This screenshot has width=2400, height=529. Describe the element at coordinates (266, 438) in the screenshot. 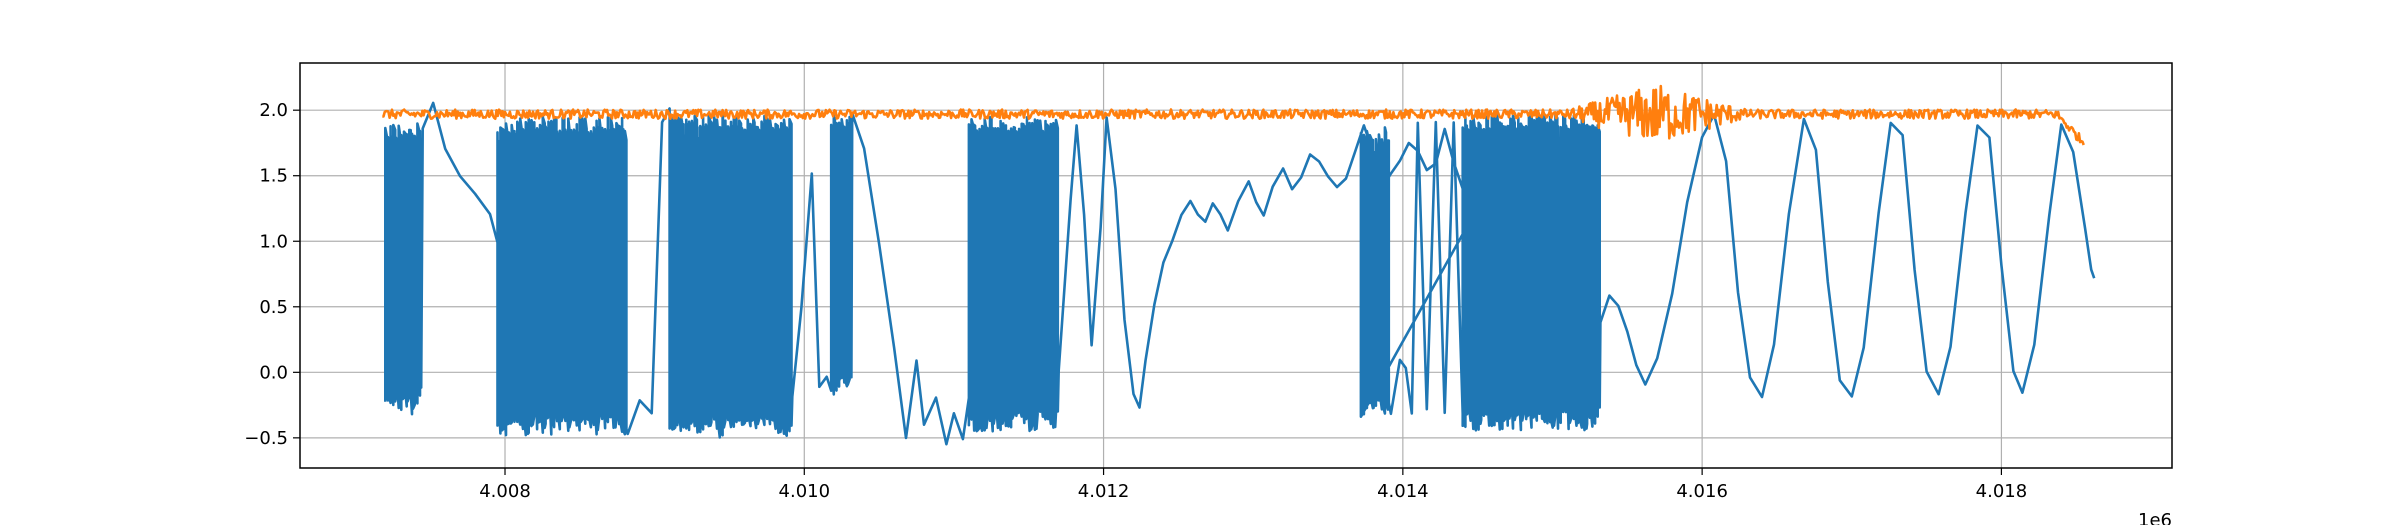

I see `y-tick-label: −0.5` at that location.